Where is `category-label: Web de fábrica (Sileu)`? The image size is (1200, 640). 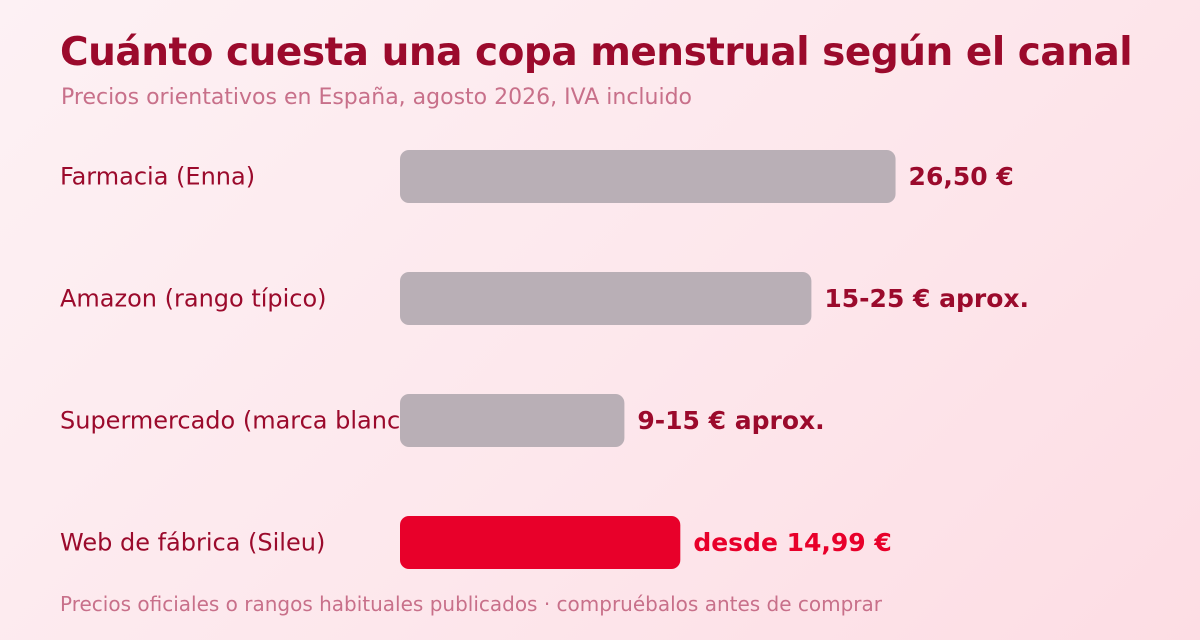
category-label: Web de fábrica (Sileu) is located at coordinates (192, 543).